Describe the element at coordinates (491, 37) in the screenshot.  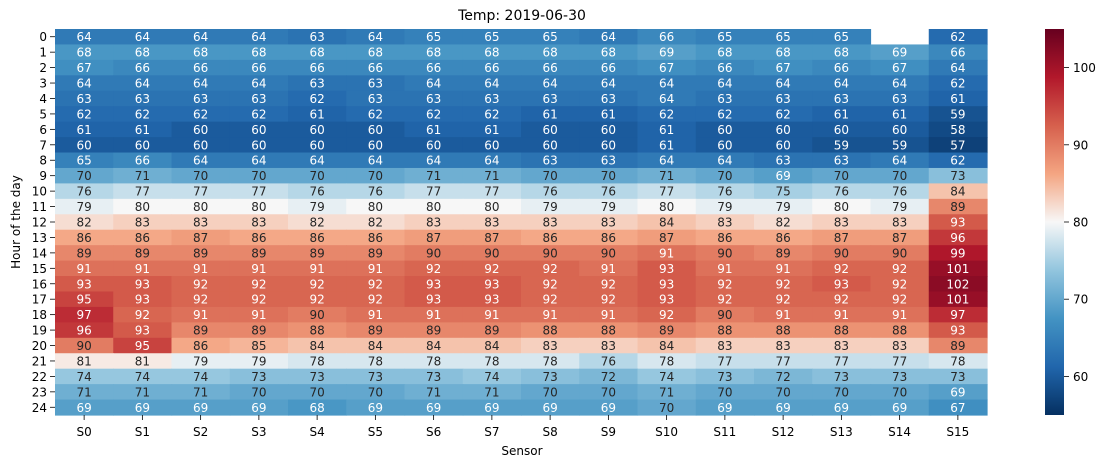
I see `cell-value-label: 65` at that location.